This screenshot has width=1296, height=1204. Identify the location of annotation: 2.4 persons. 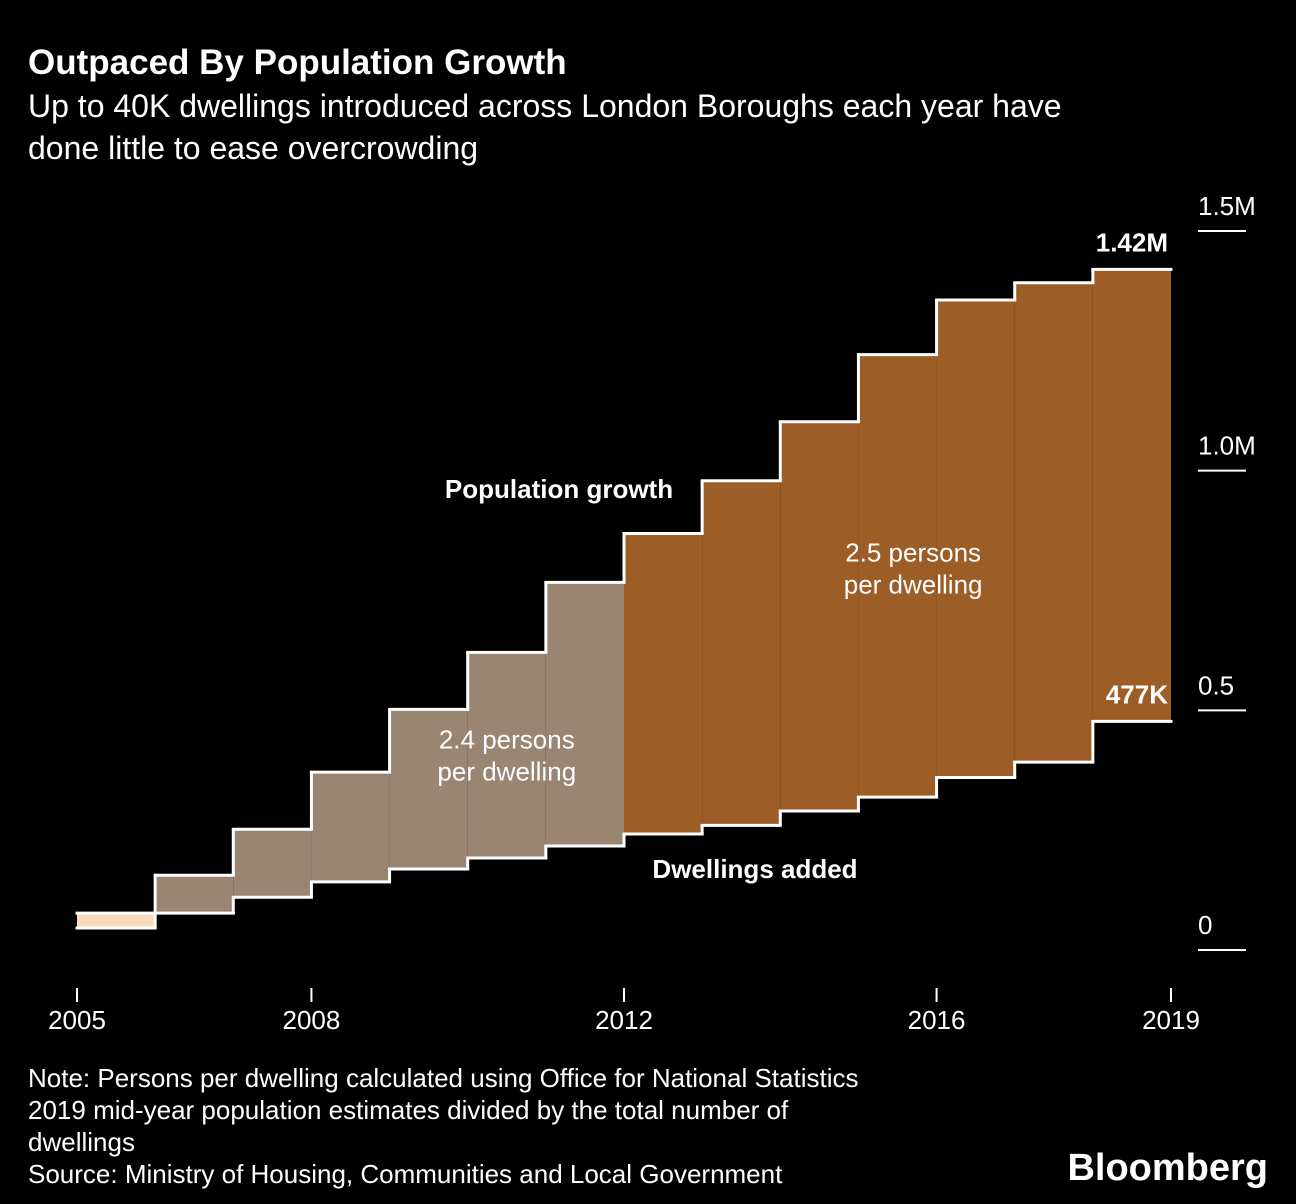
(507, 740).